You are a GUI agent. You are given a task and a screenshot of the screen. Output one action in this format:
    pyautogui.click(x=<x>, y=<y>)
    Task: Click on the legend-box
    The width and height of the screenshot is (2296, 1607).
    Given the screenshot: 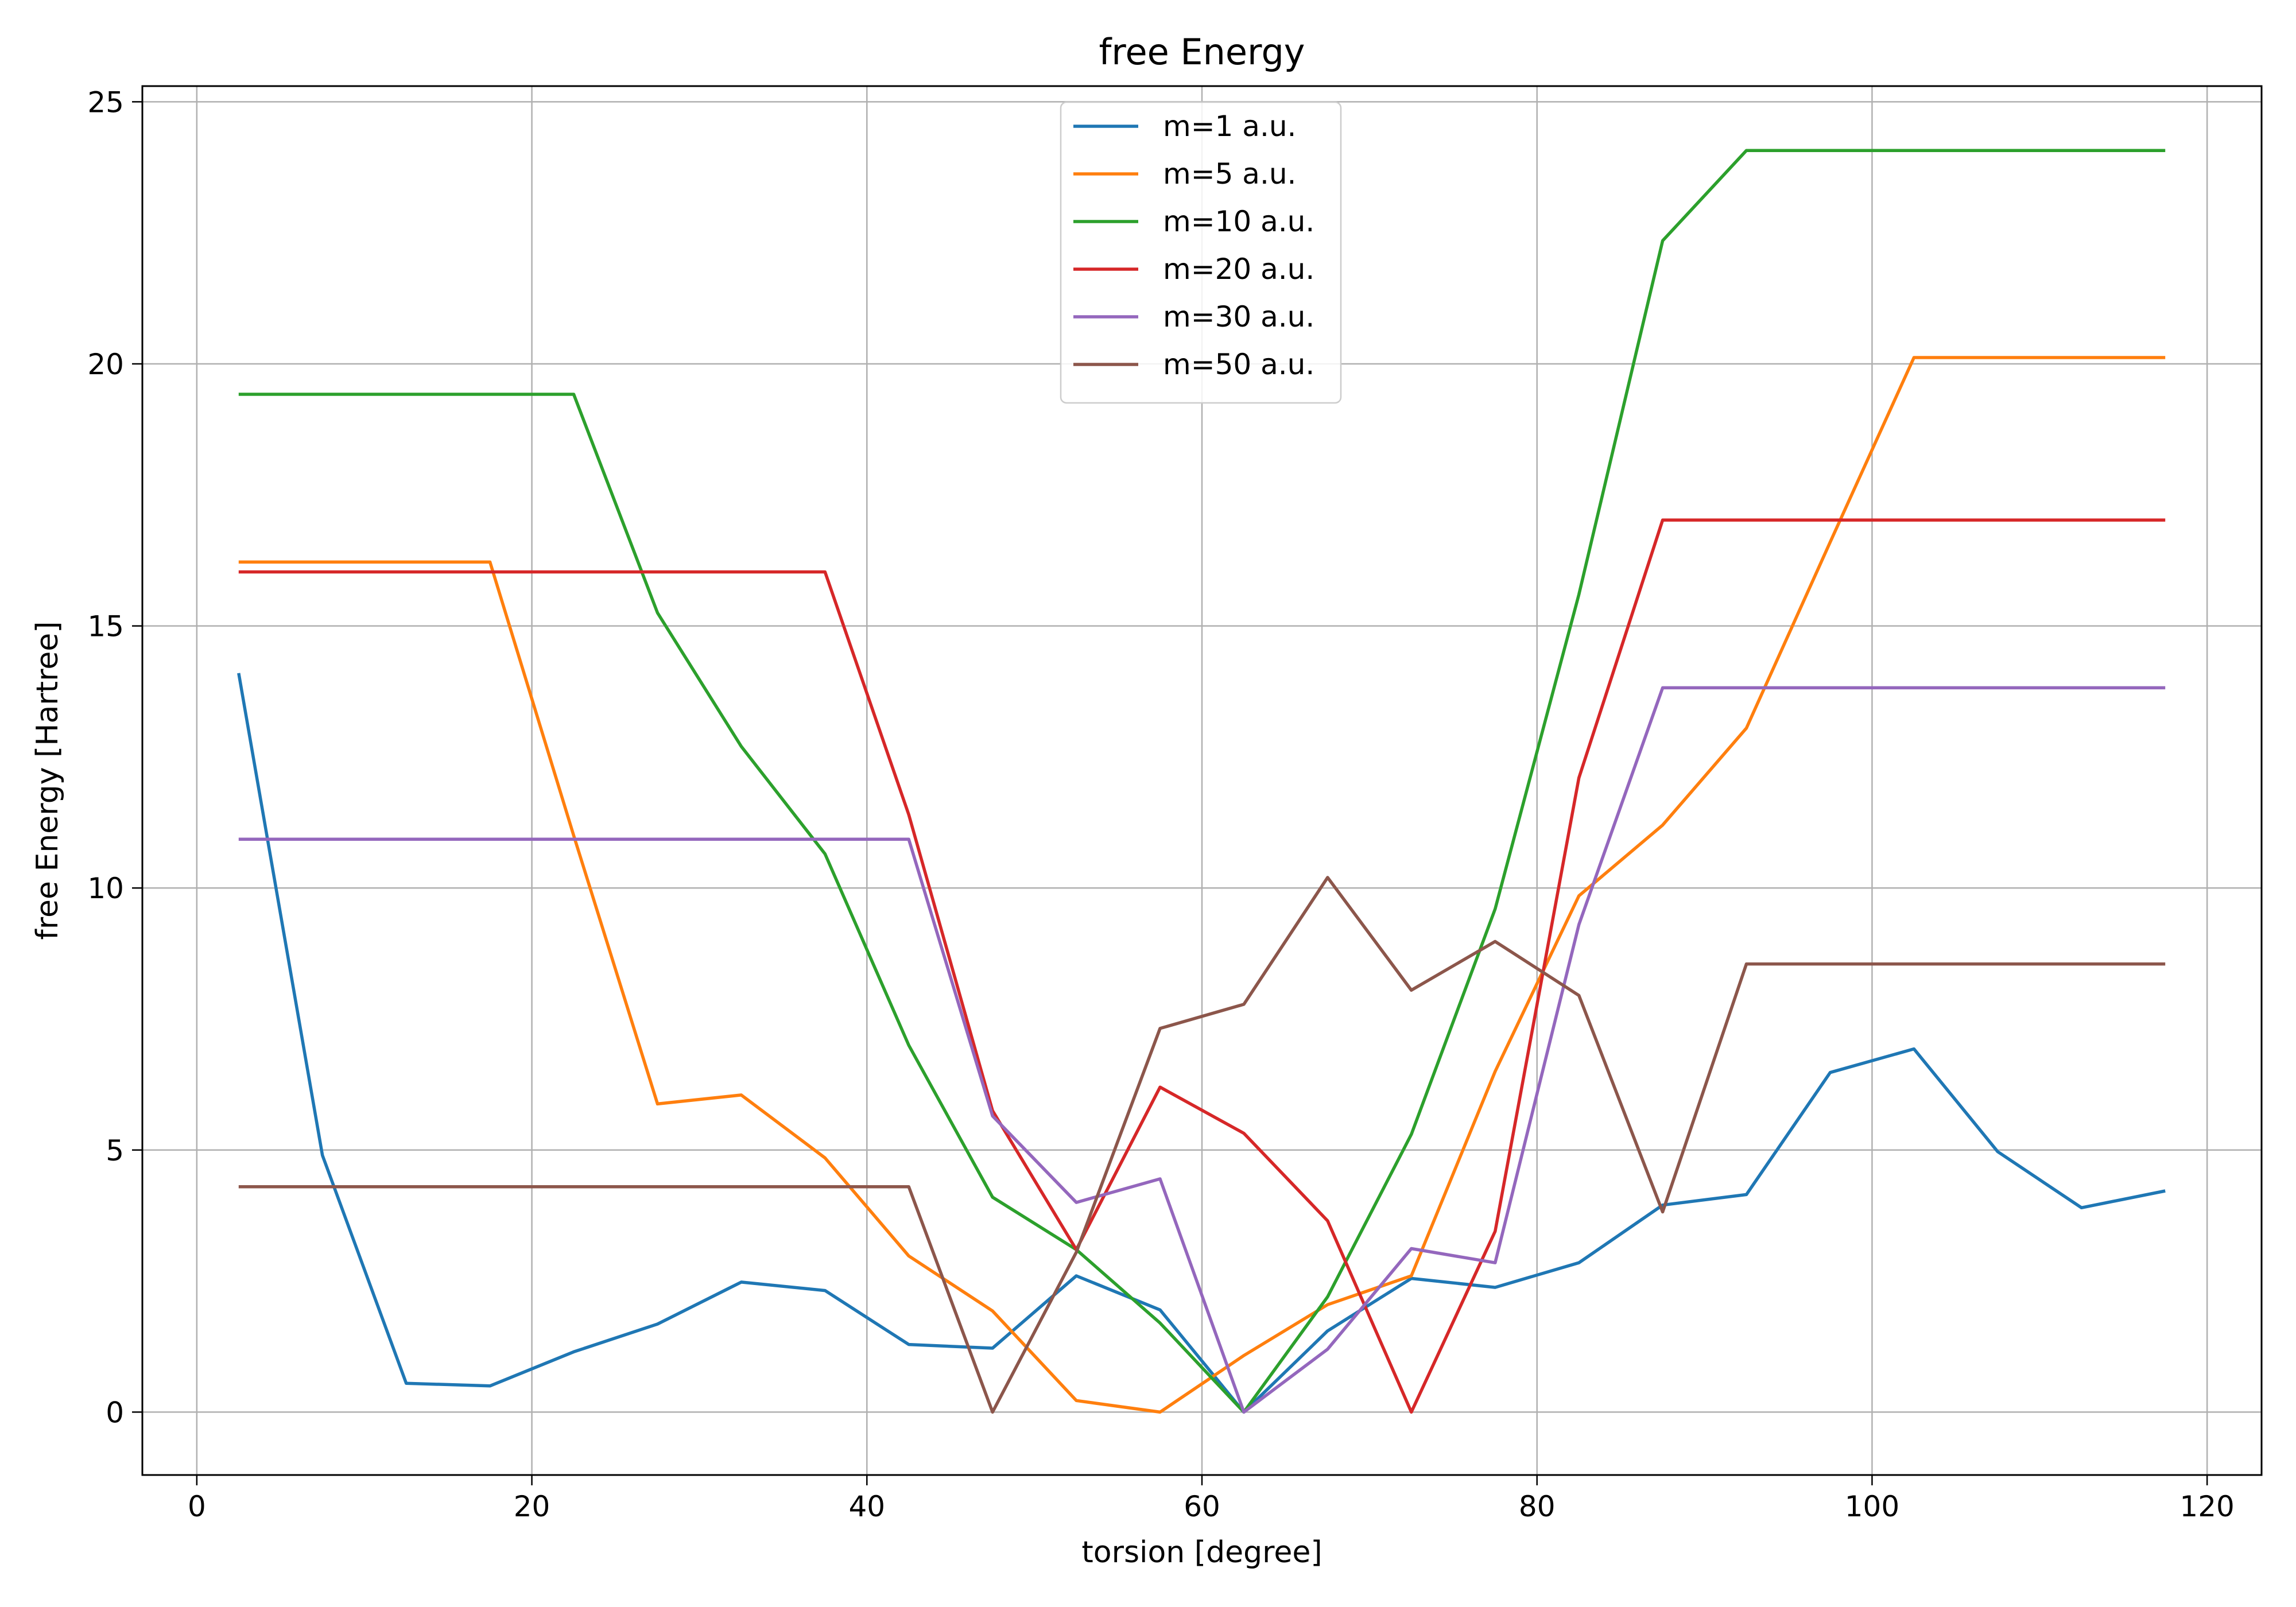 What is the action you would take?
    pyautogui.click(x=1201, y=252)
    